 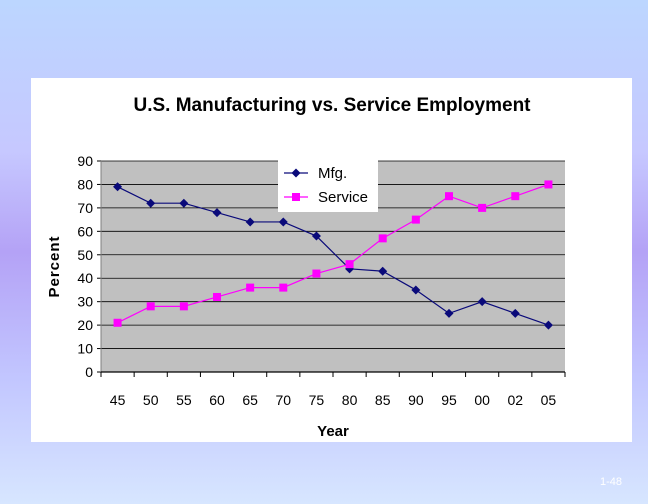 What do you see at coordinates (482, 400) in the screenshot?
I see `x-tick-label: 00` at bounding box center [482, 400].